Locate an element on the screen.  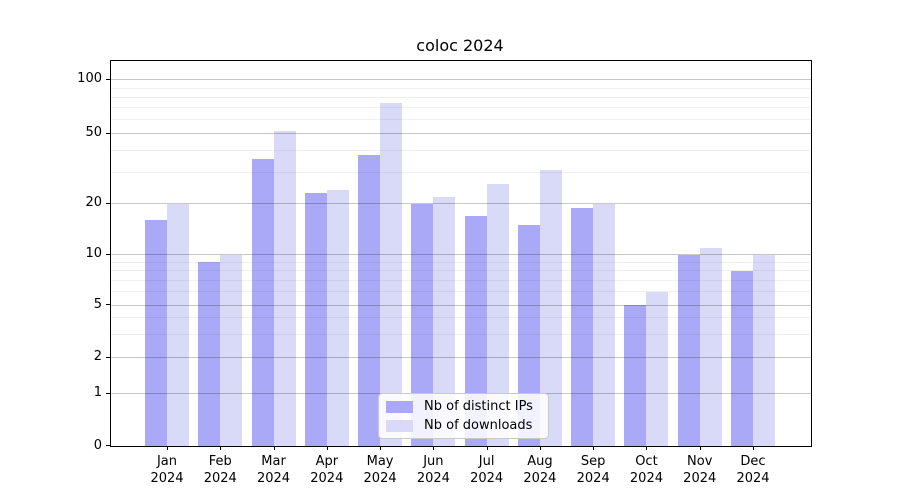
month-label: Dec is located at coordinates (753, 461).